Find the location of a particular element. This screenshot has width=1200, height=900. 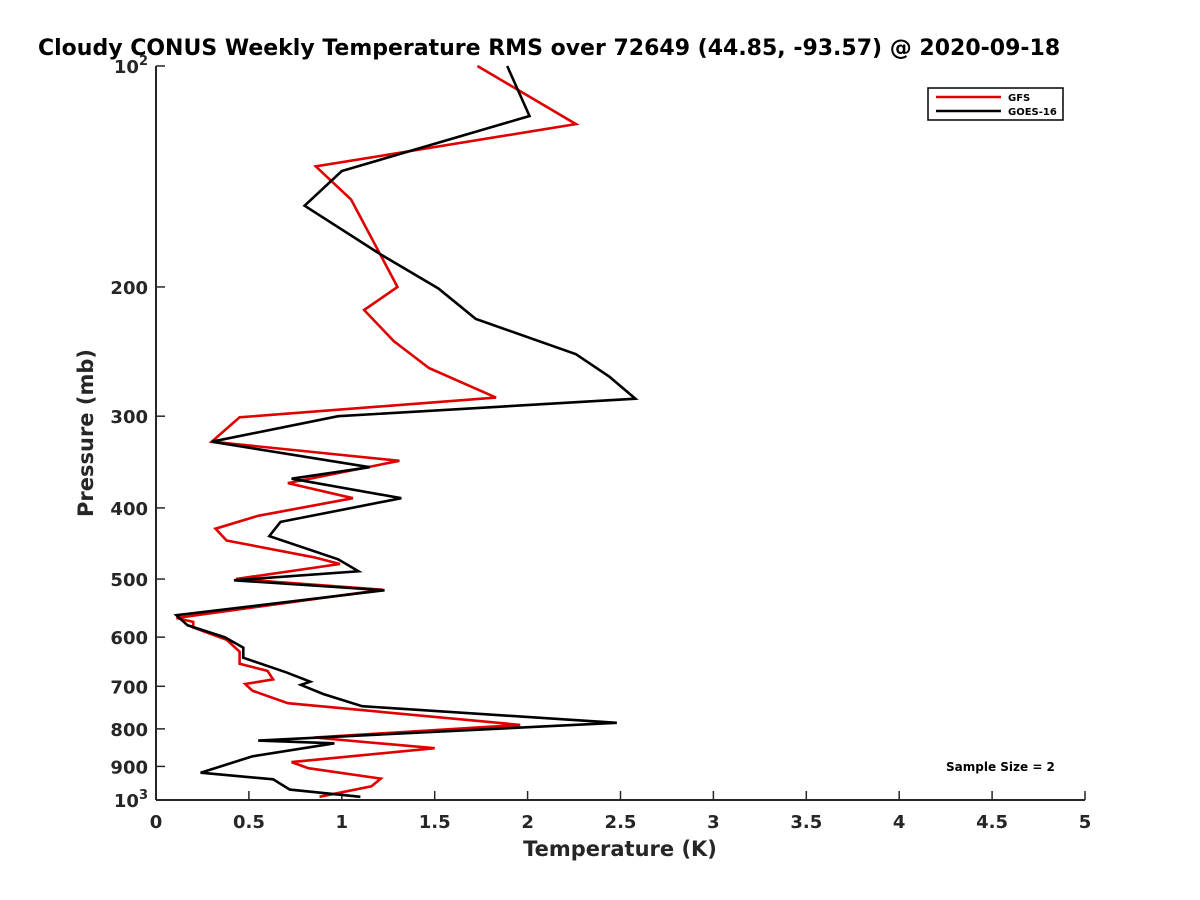

y-tick-label: 10³ is located at coordinates (131, 800).